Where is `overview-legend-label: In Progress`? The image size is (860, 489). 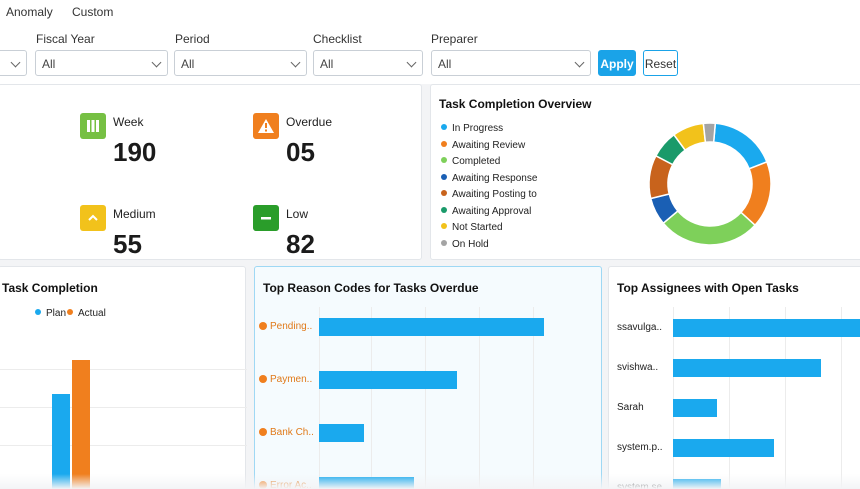
overview-legend-label: In Progress is located at coordinates (478, 128).